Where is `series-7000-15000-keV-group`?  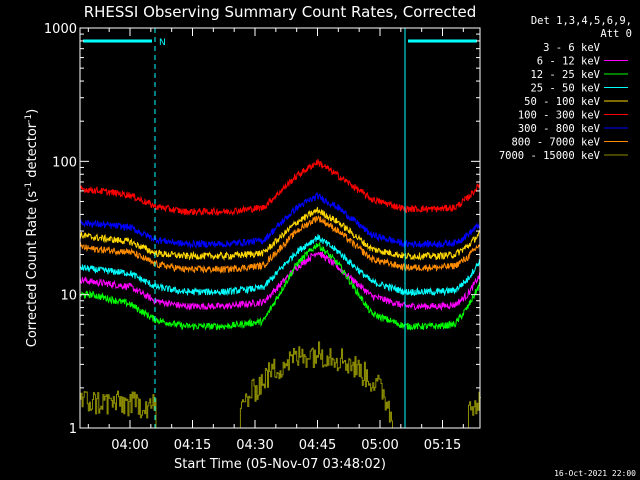
series-7000-15000-keV-group is located at coordinates (280, 385).